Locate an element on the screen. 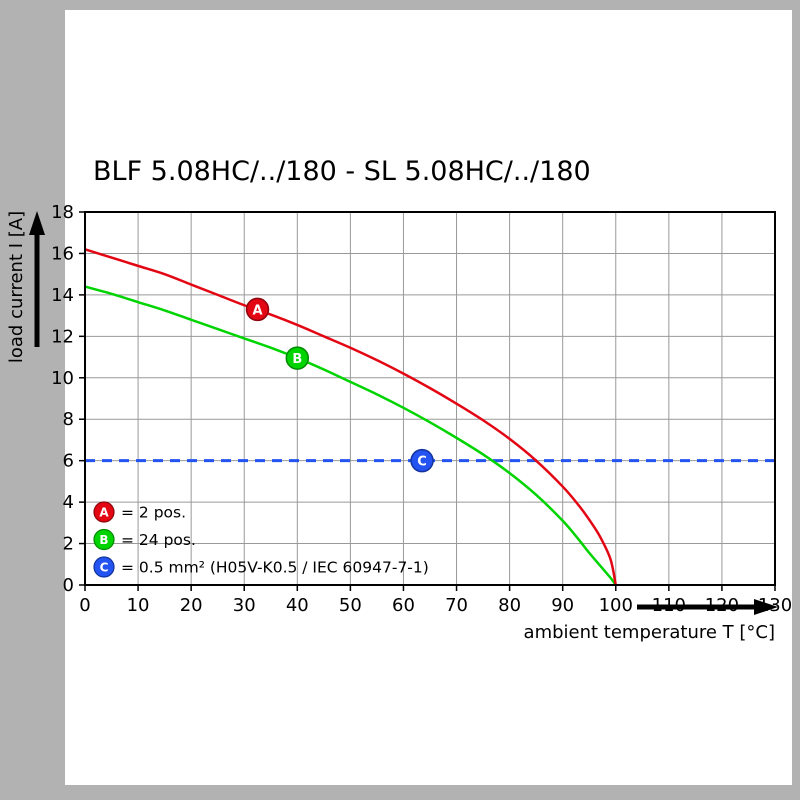  legend-label-B: = 24 pos. is located at coordinates (158, 540).